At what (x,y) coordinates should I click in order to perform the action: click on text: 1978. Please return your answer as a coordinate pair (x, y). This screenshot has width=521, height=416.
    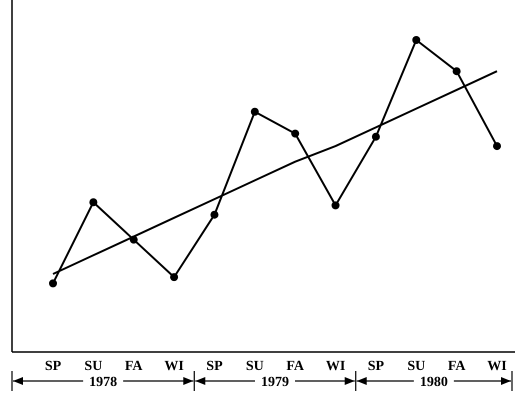
    Looking at the image, I should click on (103, 382).